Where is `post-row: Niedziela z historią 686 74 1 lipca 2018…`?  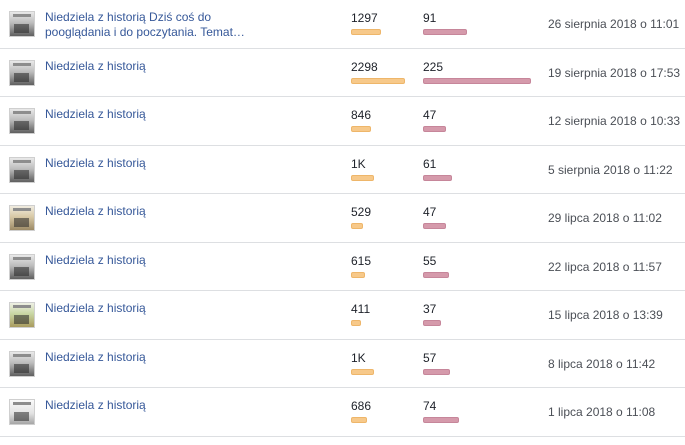
post-row: Niedziela z historią 686 74 1 lipca 2018… is located at coordinates (342, 412).